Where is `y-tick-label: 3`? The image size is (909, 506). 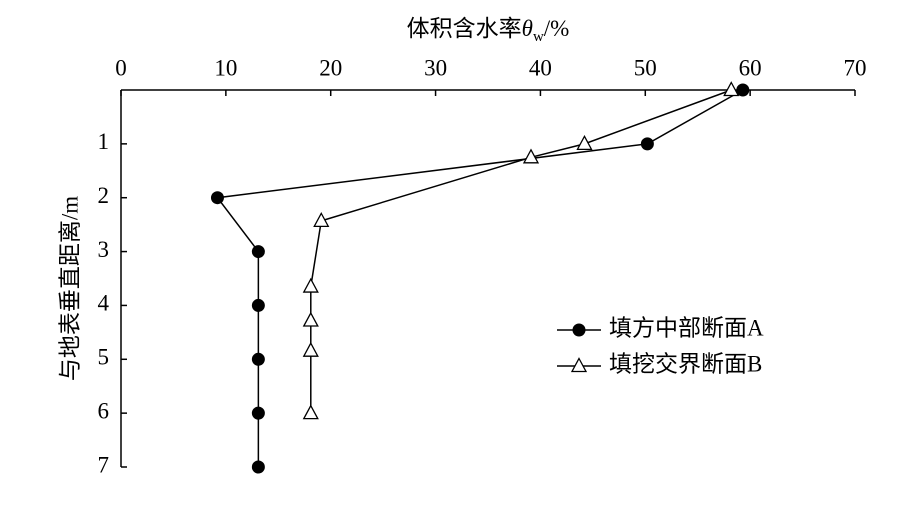
y-tick-label: 3 is located at coordinates (104, 249).